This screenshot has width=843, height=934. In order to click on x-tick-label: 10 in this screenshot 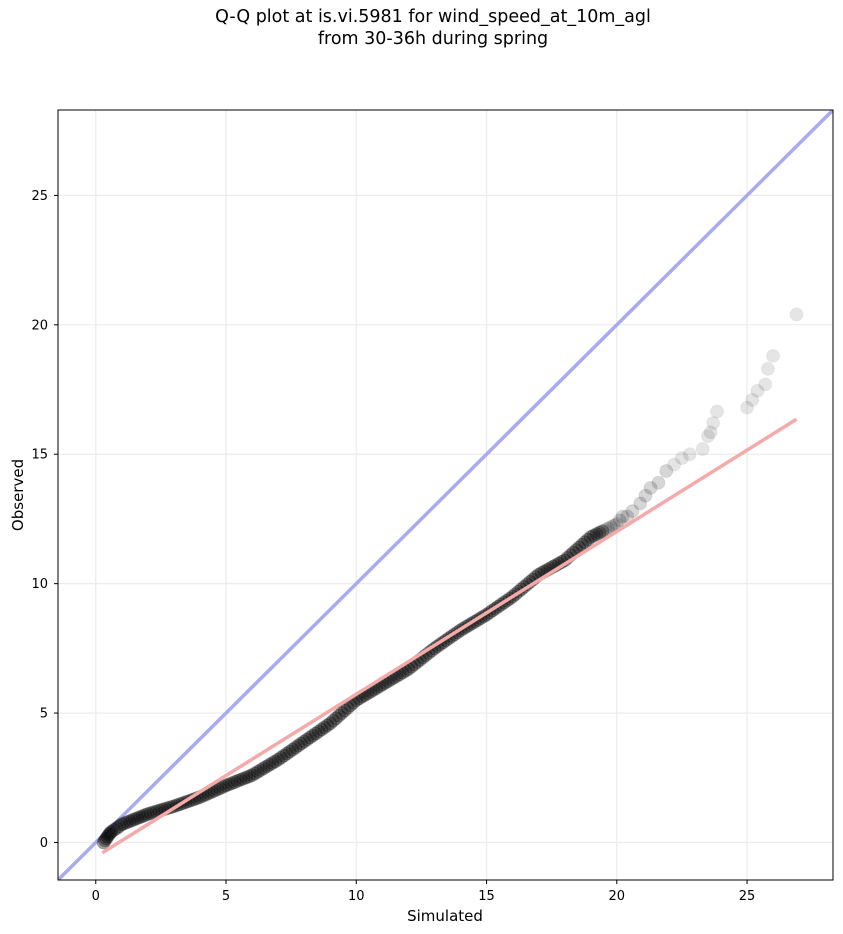, I will do `click(356, 896)`.